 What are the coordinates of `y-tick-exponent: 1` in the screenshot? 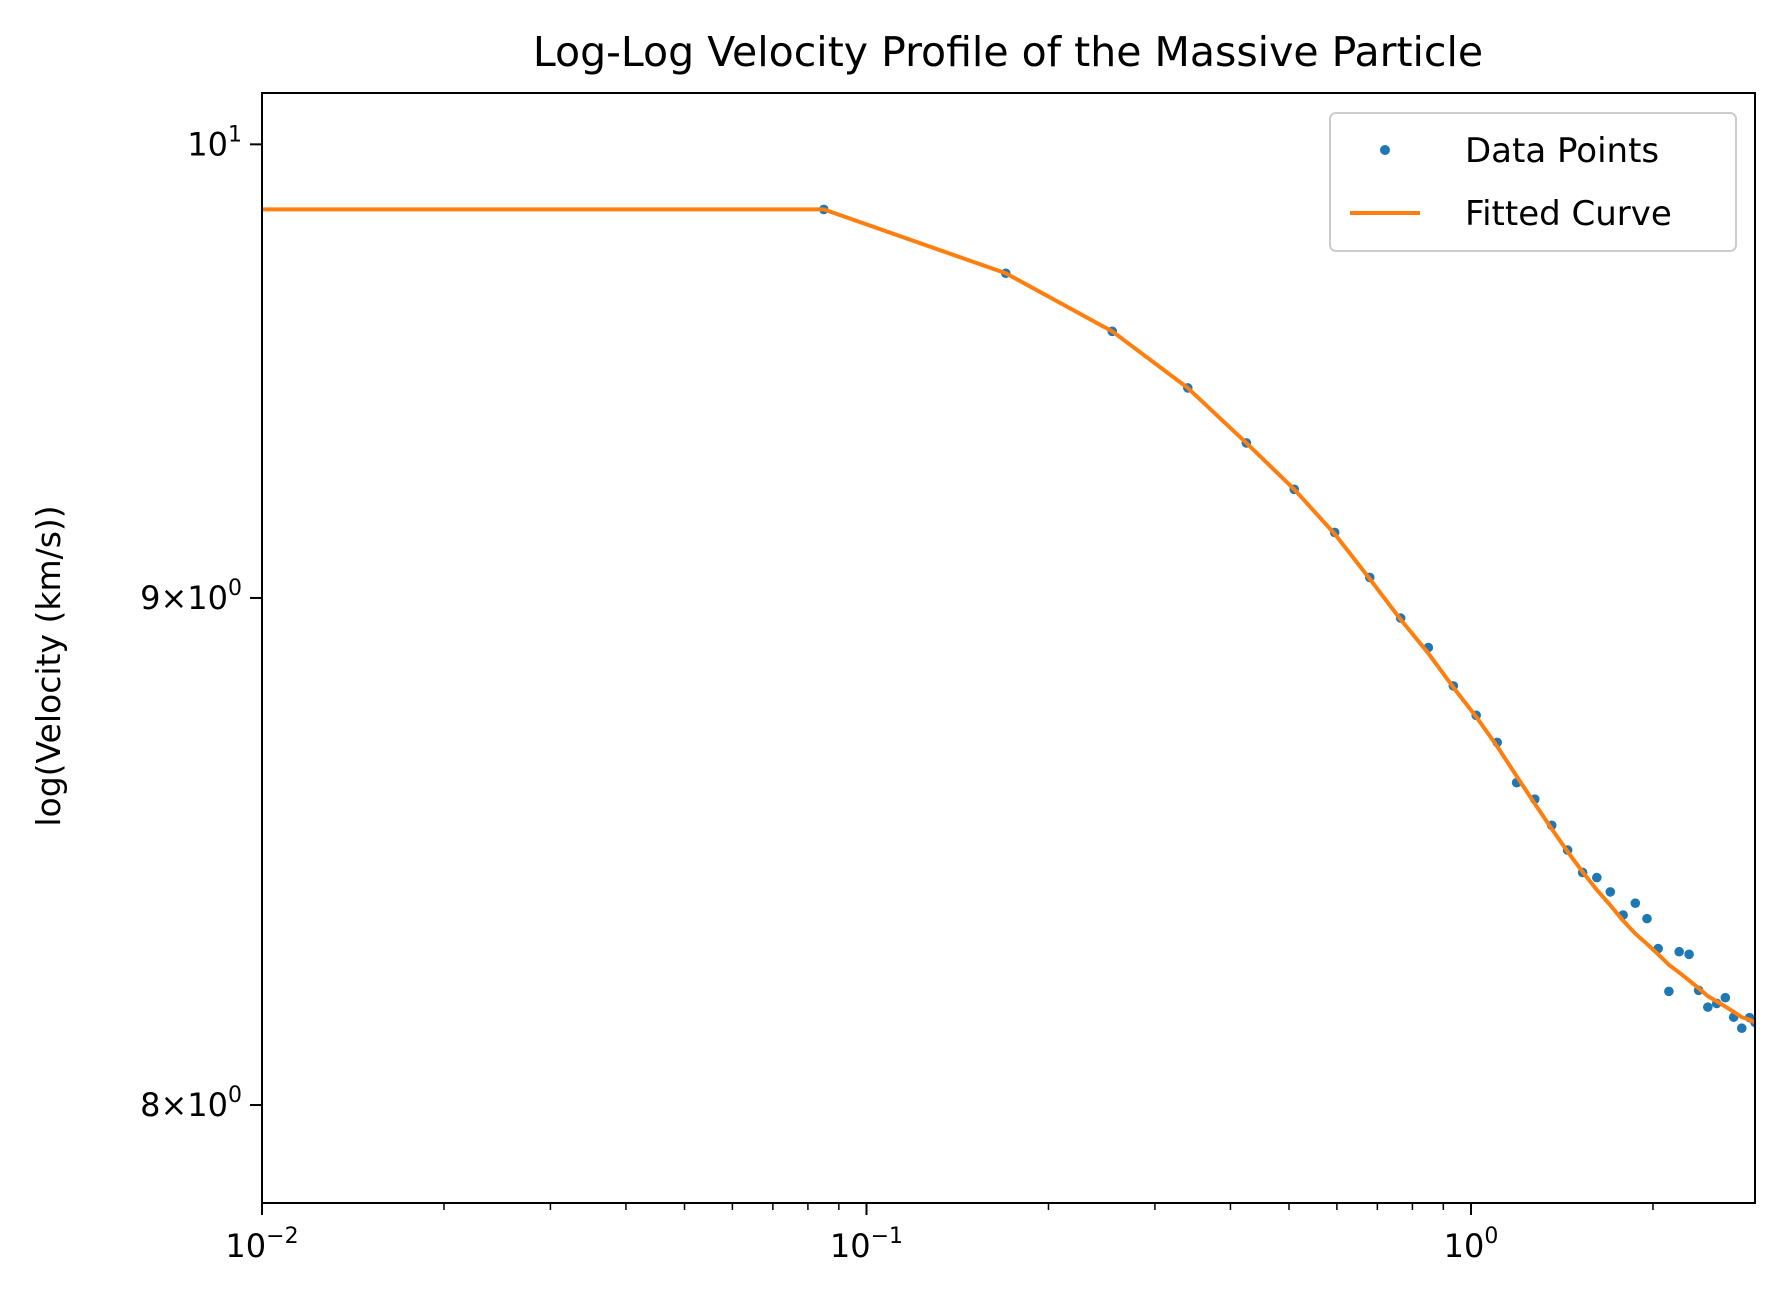 It's located at (235, 134).